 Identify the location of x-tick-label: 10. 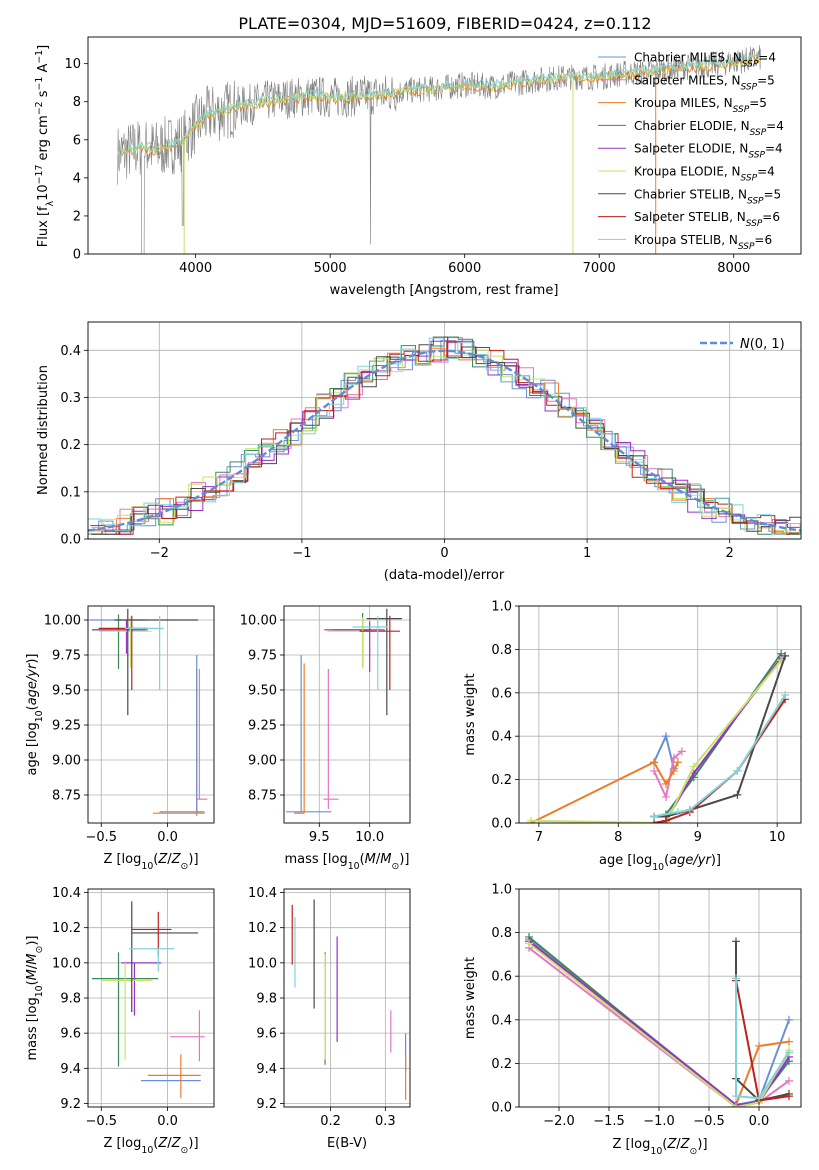
(777, 837).